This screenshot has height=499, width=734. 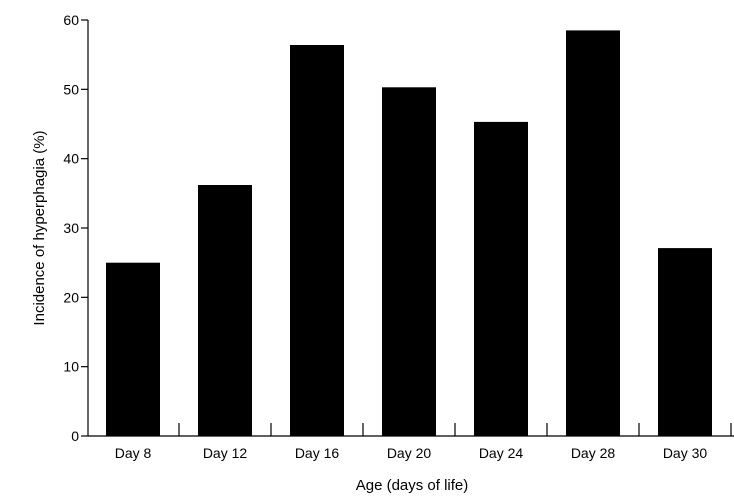 I want to click on y-tick-label: 60, so click(x=71, y=20).